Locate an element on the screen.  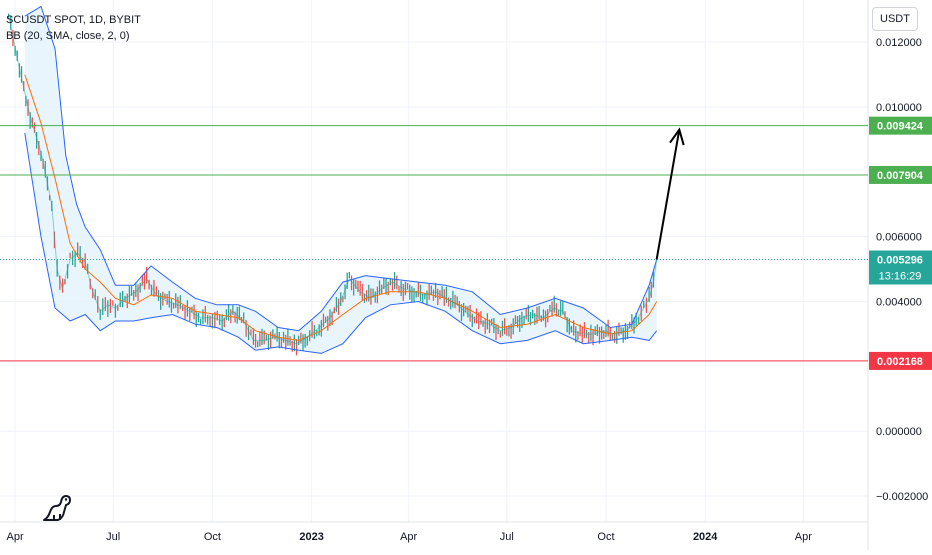
y-tick-label: 0.010000 is located at coordinates (899, 108).